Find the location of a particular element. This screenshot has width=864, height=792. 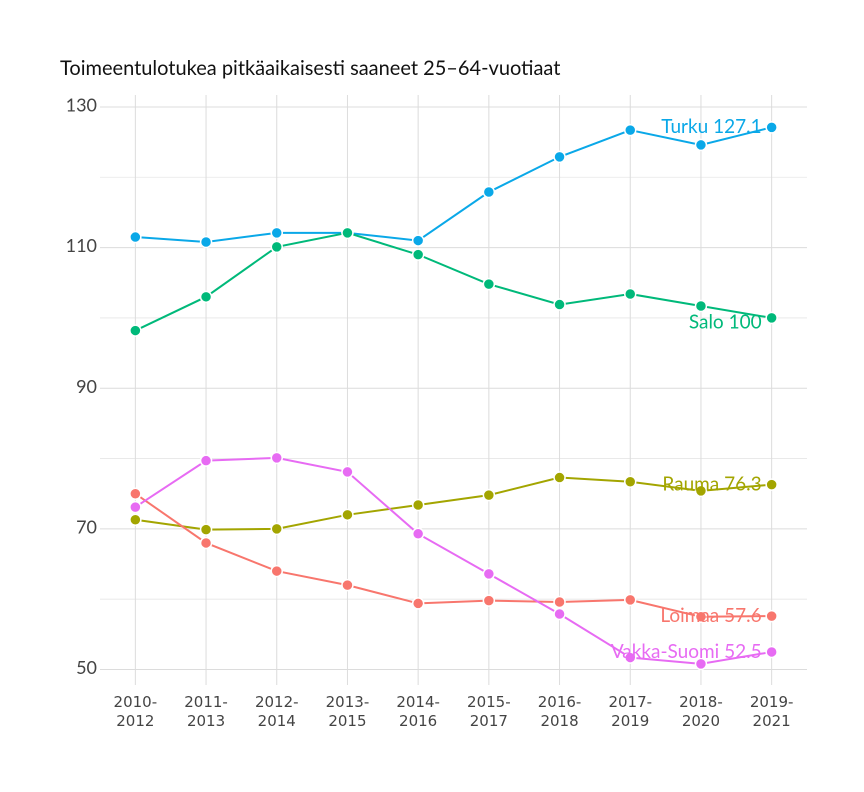

x-tick-label: 2016- 2018 is located at coordinates (559, 711).